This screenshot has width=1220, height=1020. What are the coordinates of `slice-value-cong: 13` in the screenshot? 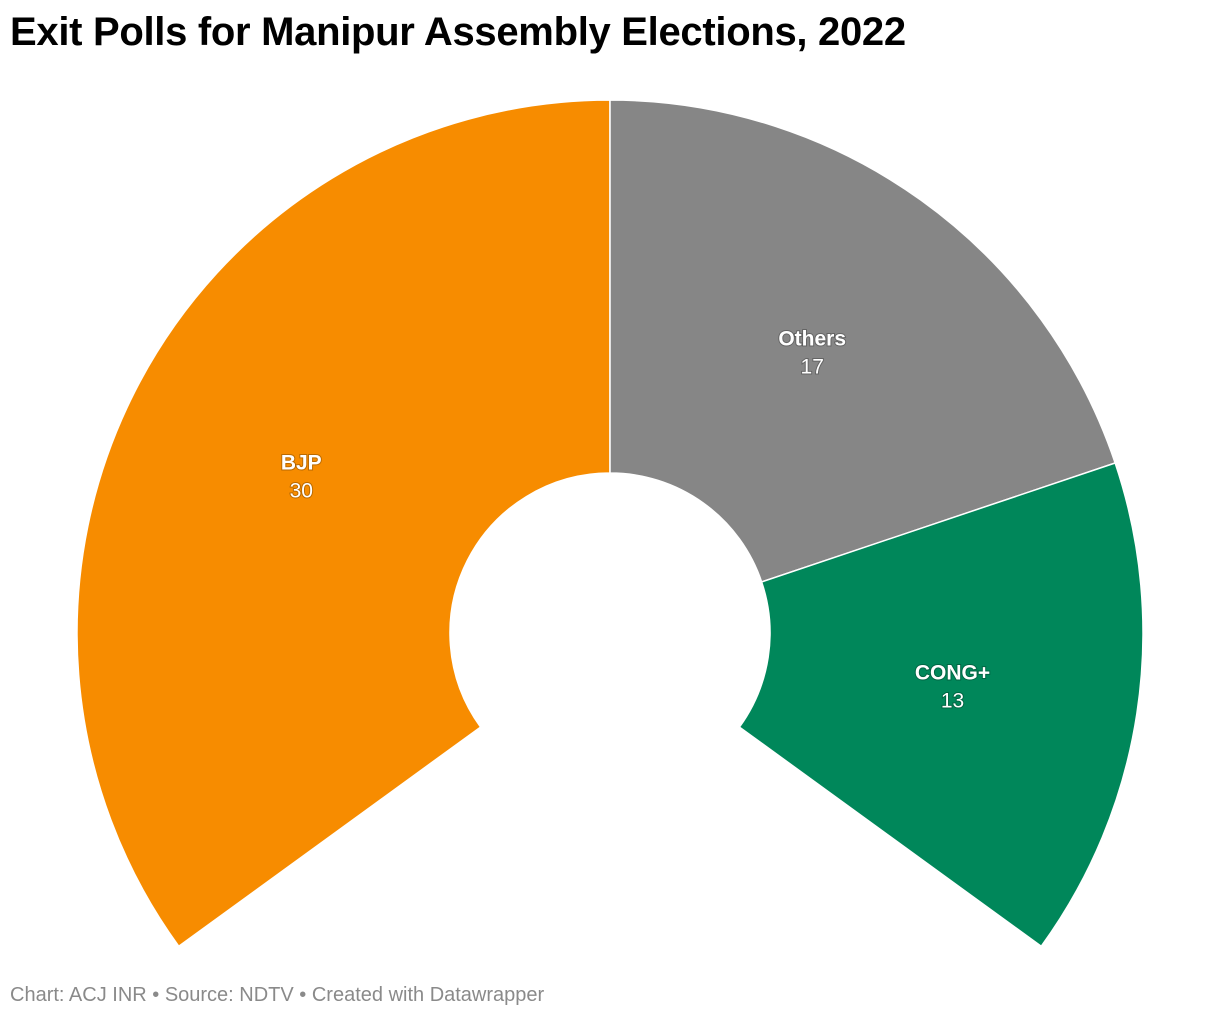 It's located at (952, 700).